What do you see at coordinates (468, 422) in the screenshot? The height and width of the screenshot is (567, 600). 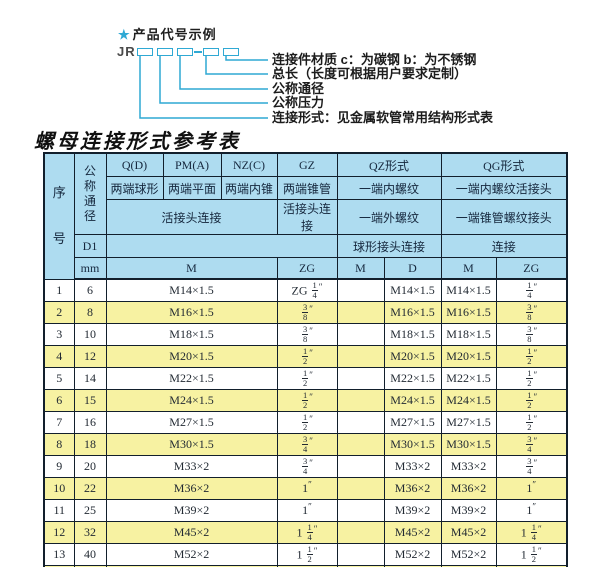 I see `cell-qg-m: M27×1.5` at bounding box center [468, 422].